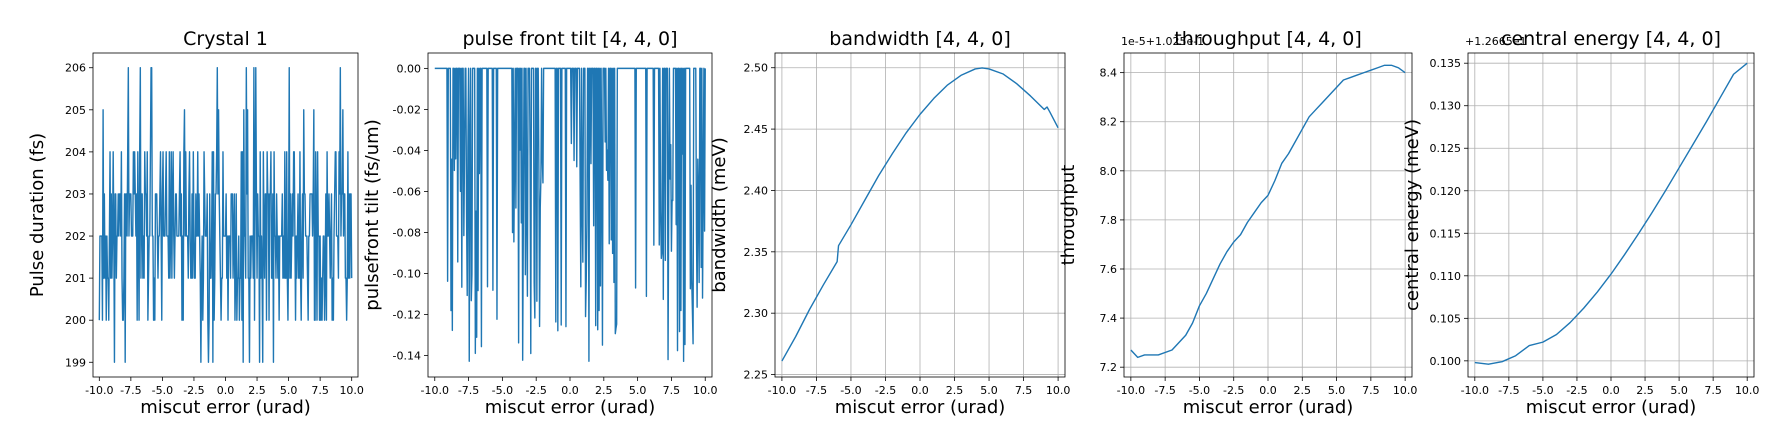  Describe the element at coordinates (75, 236) in the screenshot. I see `y-tick-label: 202` at that location.